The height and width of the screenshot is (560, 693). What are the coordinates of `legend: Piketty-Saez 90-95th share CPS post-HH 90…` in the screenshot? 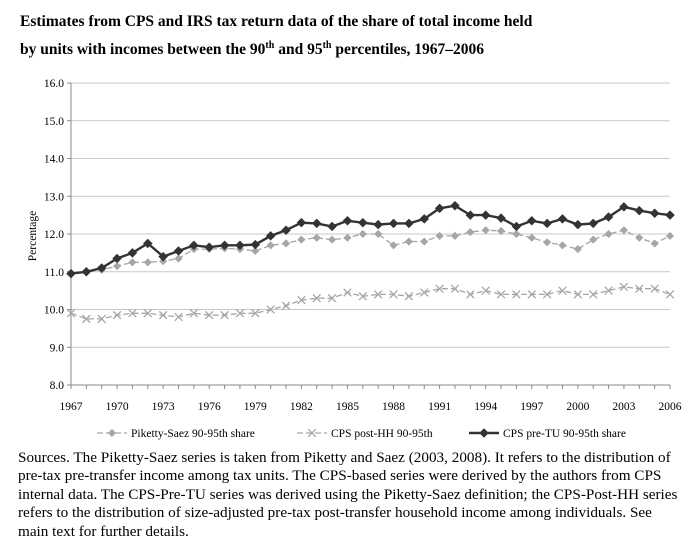 It's located at (361, 434).